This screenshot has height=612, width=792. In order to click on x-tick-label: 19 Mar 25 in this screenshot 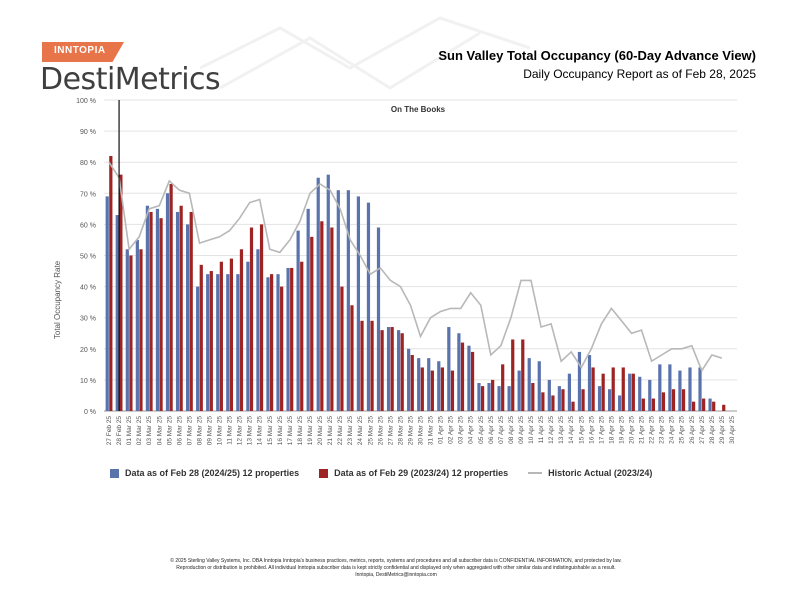, I will do `click(310, 431)`.